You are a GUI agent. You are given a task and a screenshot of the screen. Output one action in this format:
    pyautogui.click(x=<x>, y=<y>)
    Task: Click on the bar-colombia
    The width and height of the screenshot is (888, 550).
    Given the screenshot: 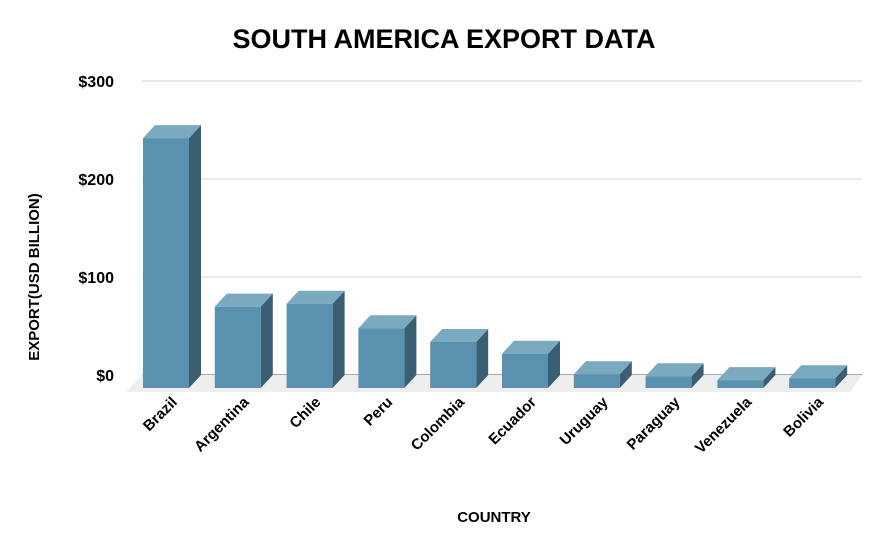 What is the action you would take?
    pyautogui.click(x=459, y=358)
    